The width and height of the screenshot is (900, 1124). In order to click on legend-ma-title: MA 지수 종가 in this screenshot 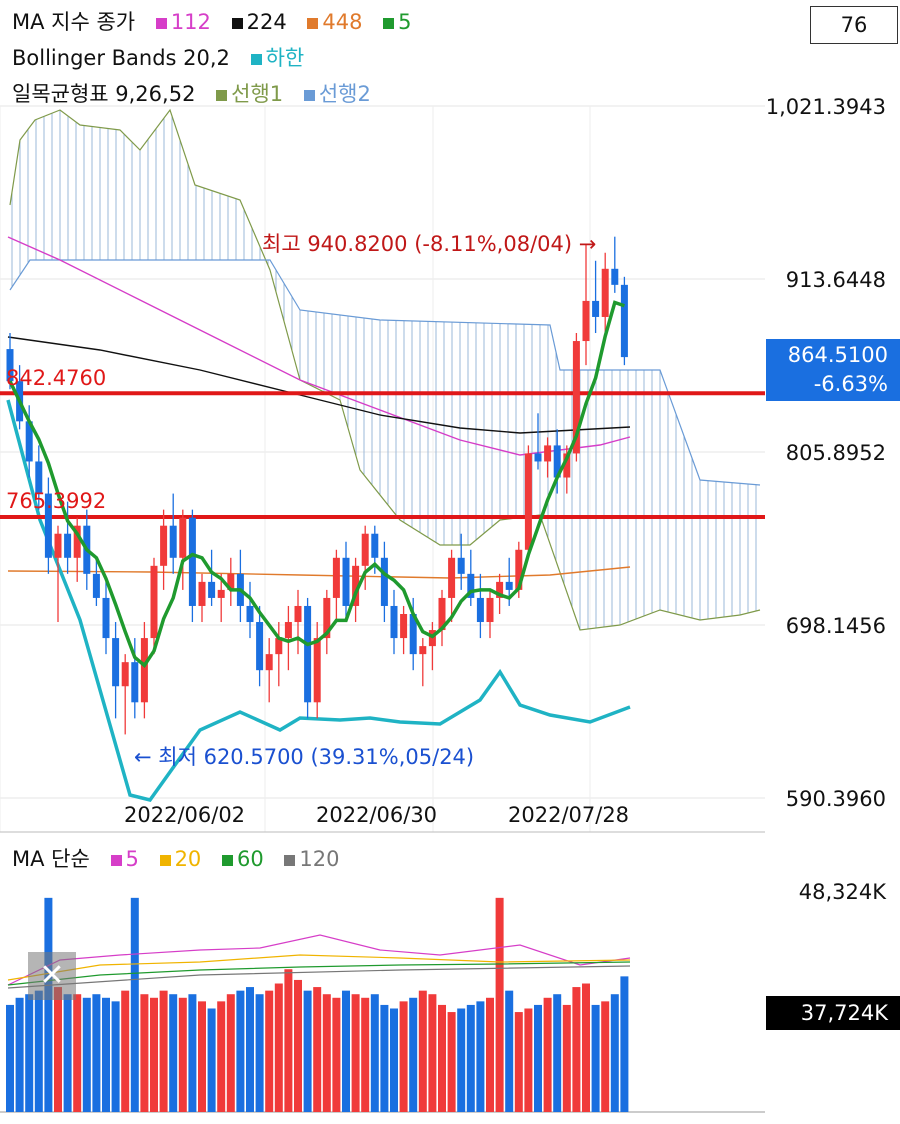, I will do `click(74, 22)`.